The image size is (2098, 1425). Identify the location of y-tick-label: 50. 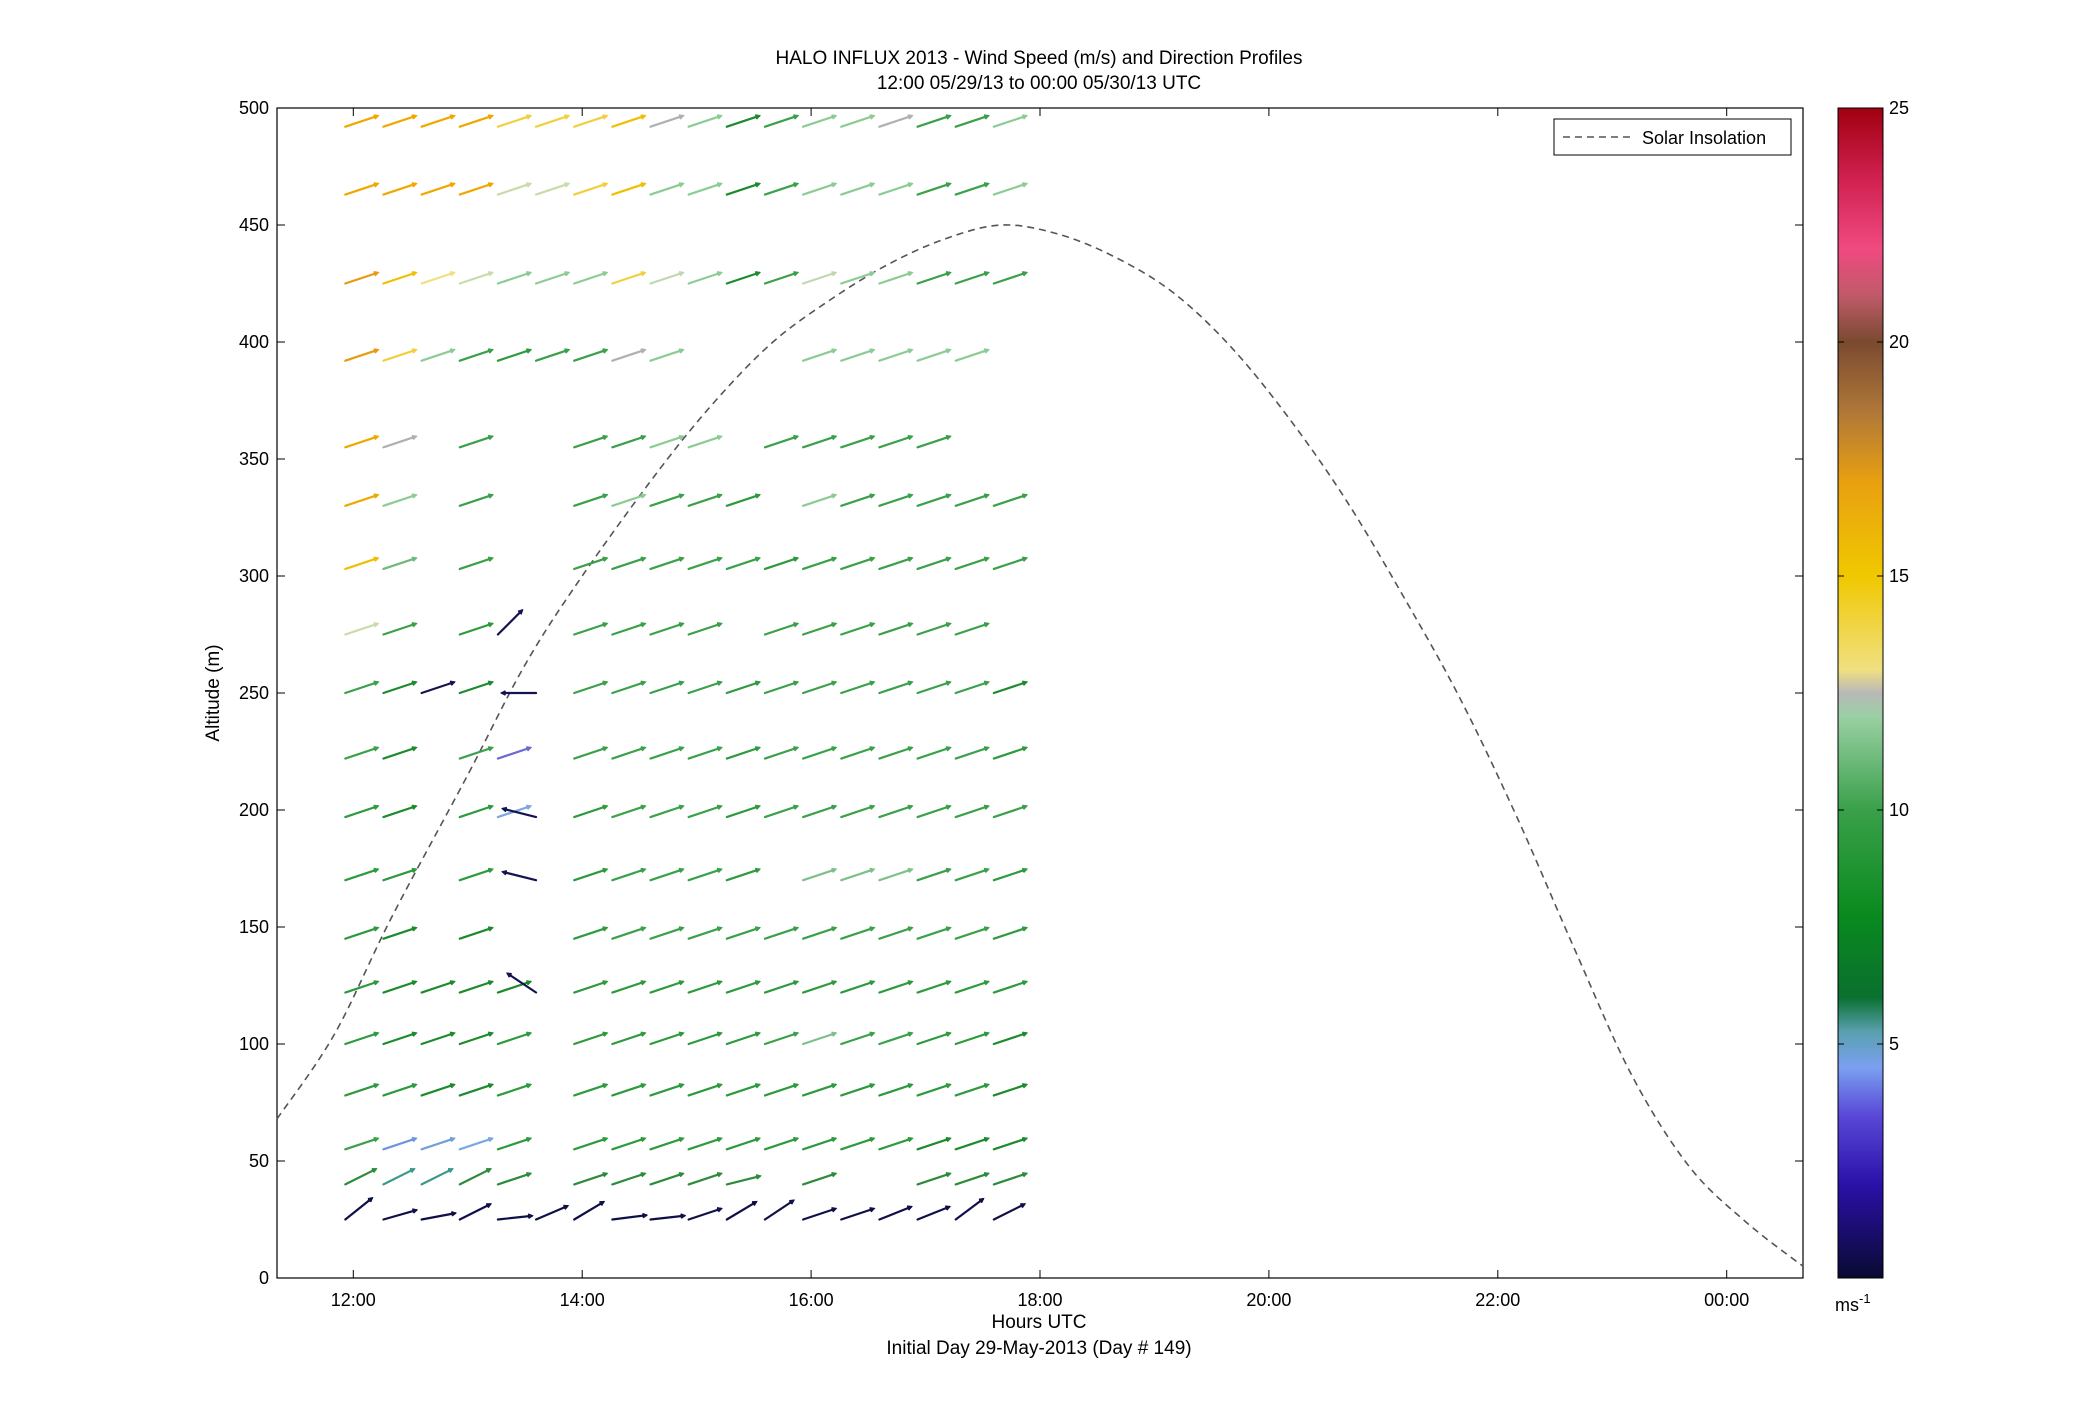
(259, 1161).